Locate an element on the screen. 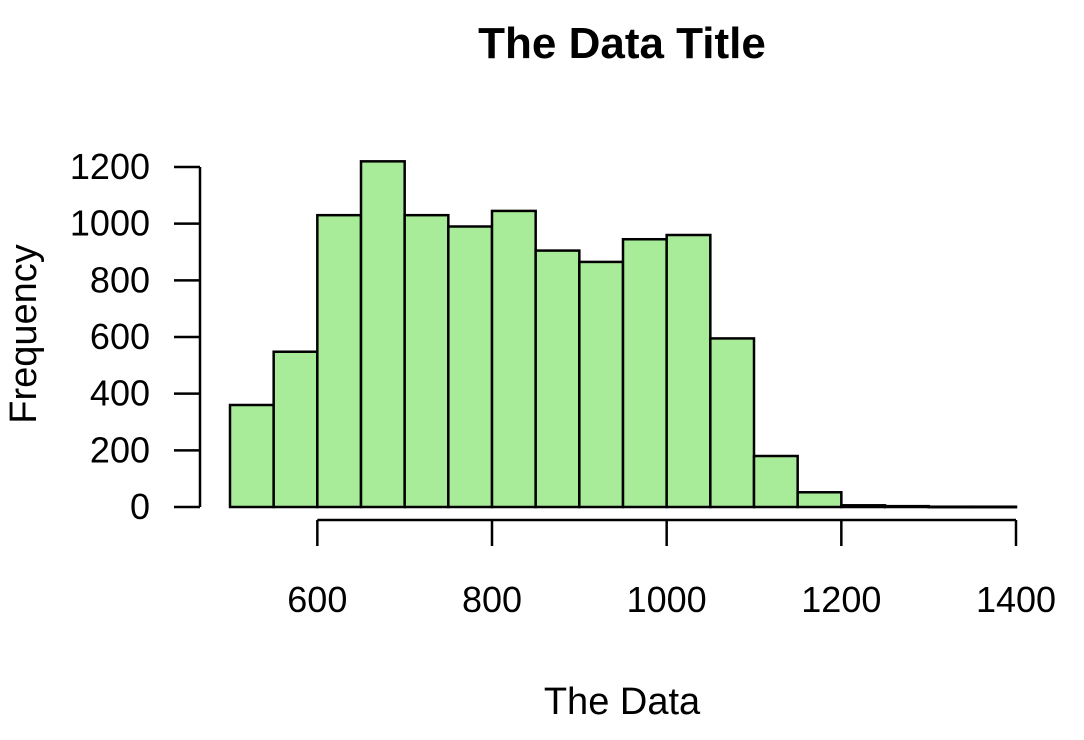 Image resolution: width=1084 pixels, height=740 pixels. x-axis: 600 800 1000 1200 1400 is located at coordinates (671, 569).